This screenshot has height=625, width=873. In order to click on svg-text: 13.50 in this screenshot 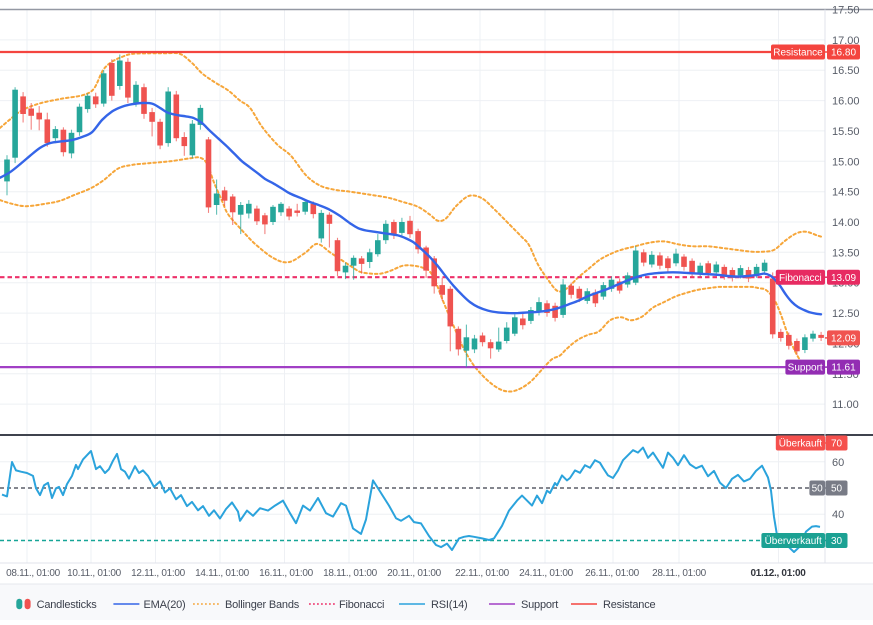, I will do `click(846, 253)`.